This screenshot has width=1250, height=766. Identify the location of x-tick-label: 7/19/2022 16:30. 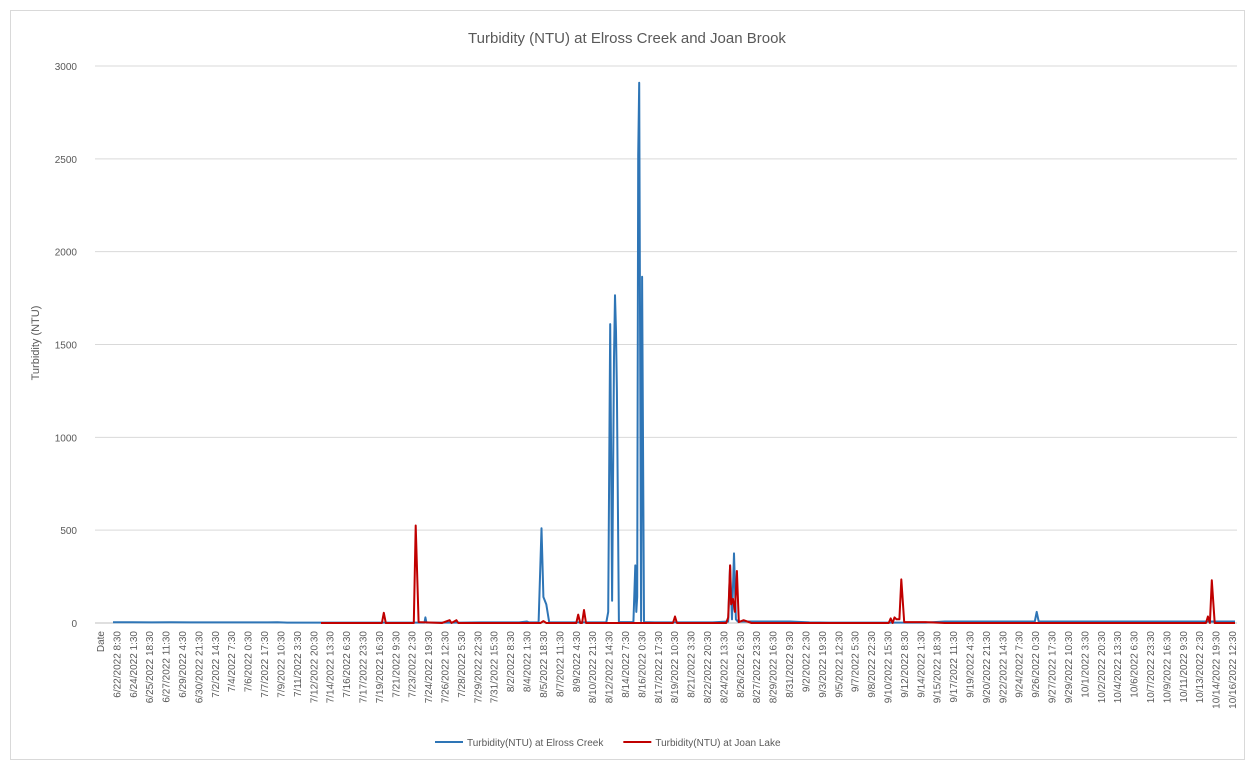
(380, 667).